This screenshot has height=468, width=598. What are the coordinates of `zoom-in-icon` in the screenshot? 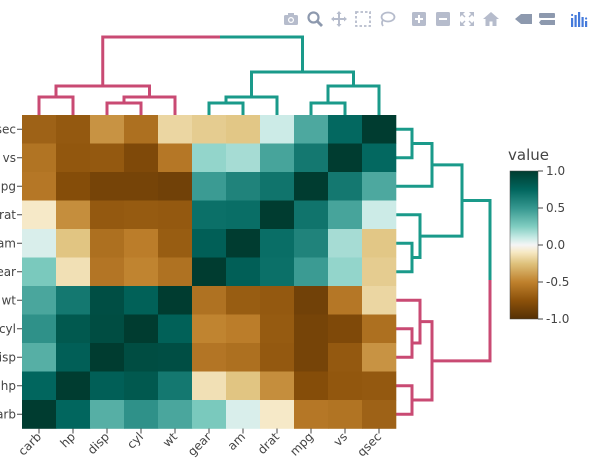 It's located at (419, 19).